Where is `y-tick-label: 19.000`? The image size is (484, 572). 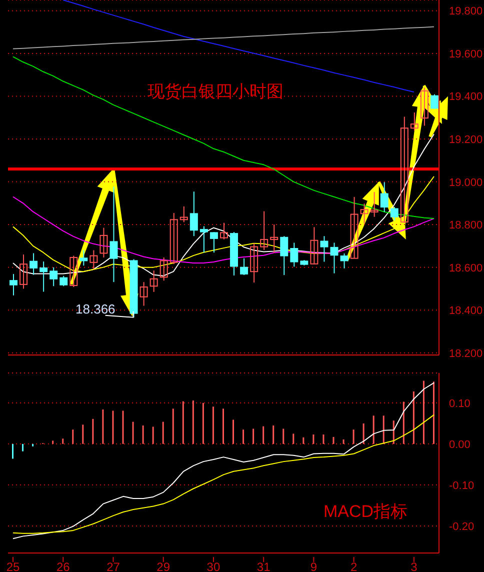 y-tick-label: 19.000 is located at coordinates (466, 182).